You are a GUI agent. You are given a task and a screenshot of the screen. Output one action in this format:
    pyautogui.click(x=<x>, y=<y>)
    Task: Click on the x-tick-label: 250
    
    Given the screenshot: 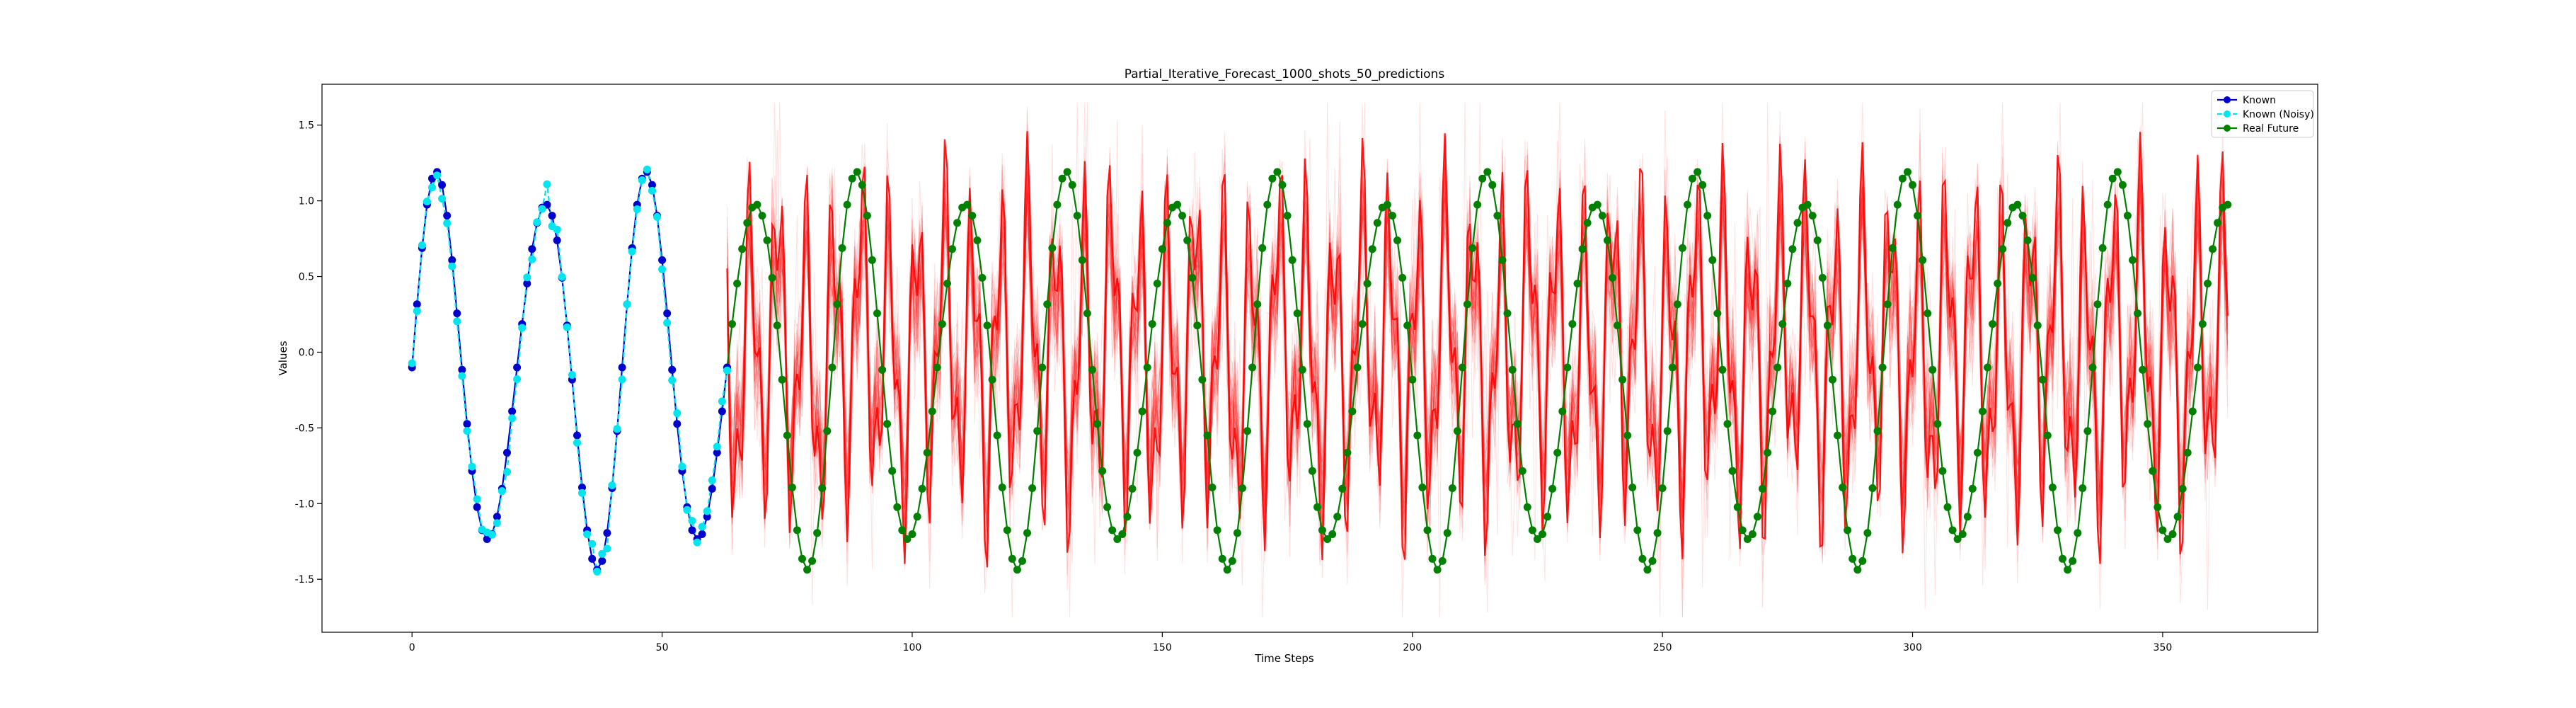 What is the action you would take?
    pyautogui.click(x=1663, y=647)
    